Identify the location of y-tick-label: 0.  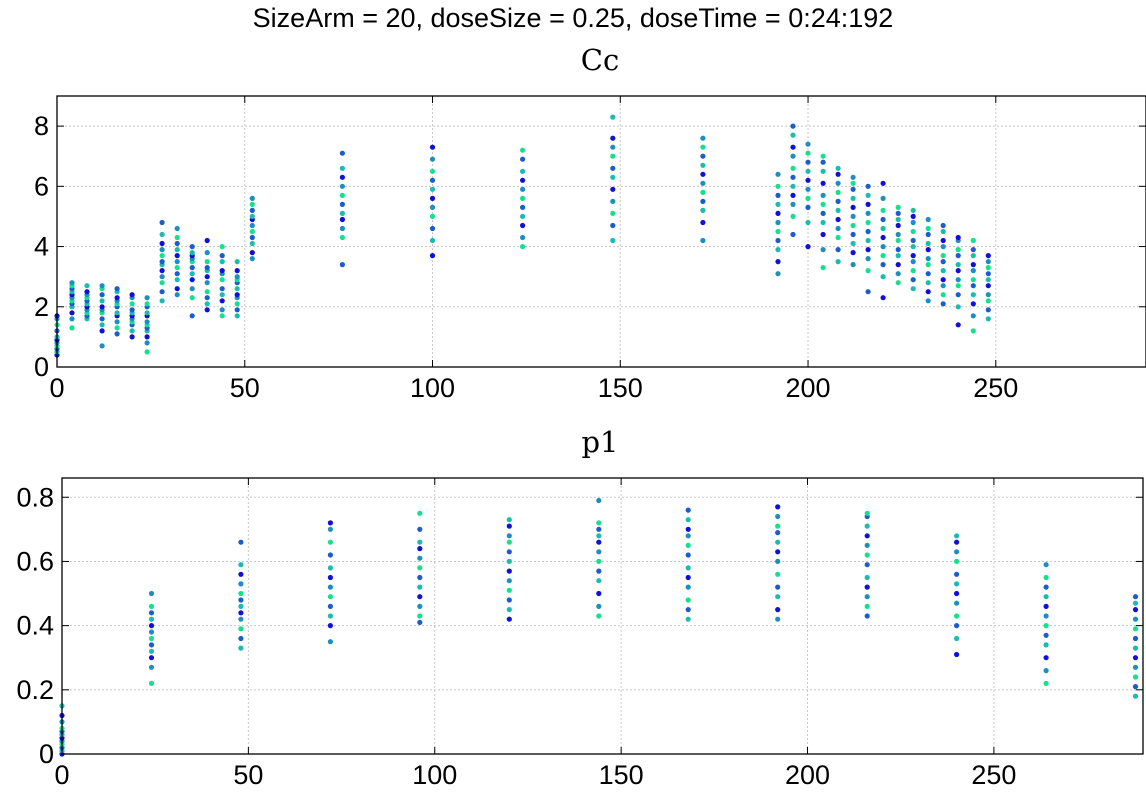
(41, 367).